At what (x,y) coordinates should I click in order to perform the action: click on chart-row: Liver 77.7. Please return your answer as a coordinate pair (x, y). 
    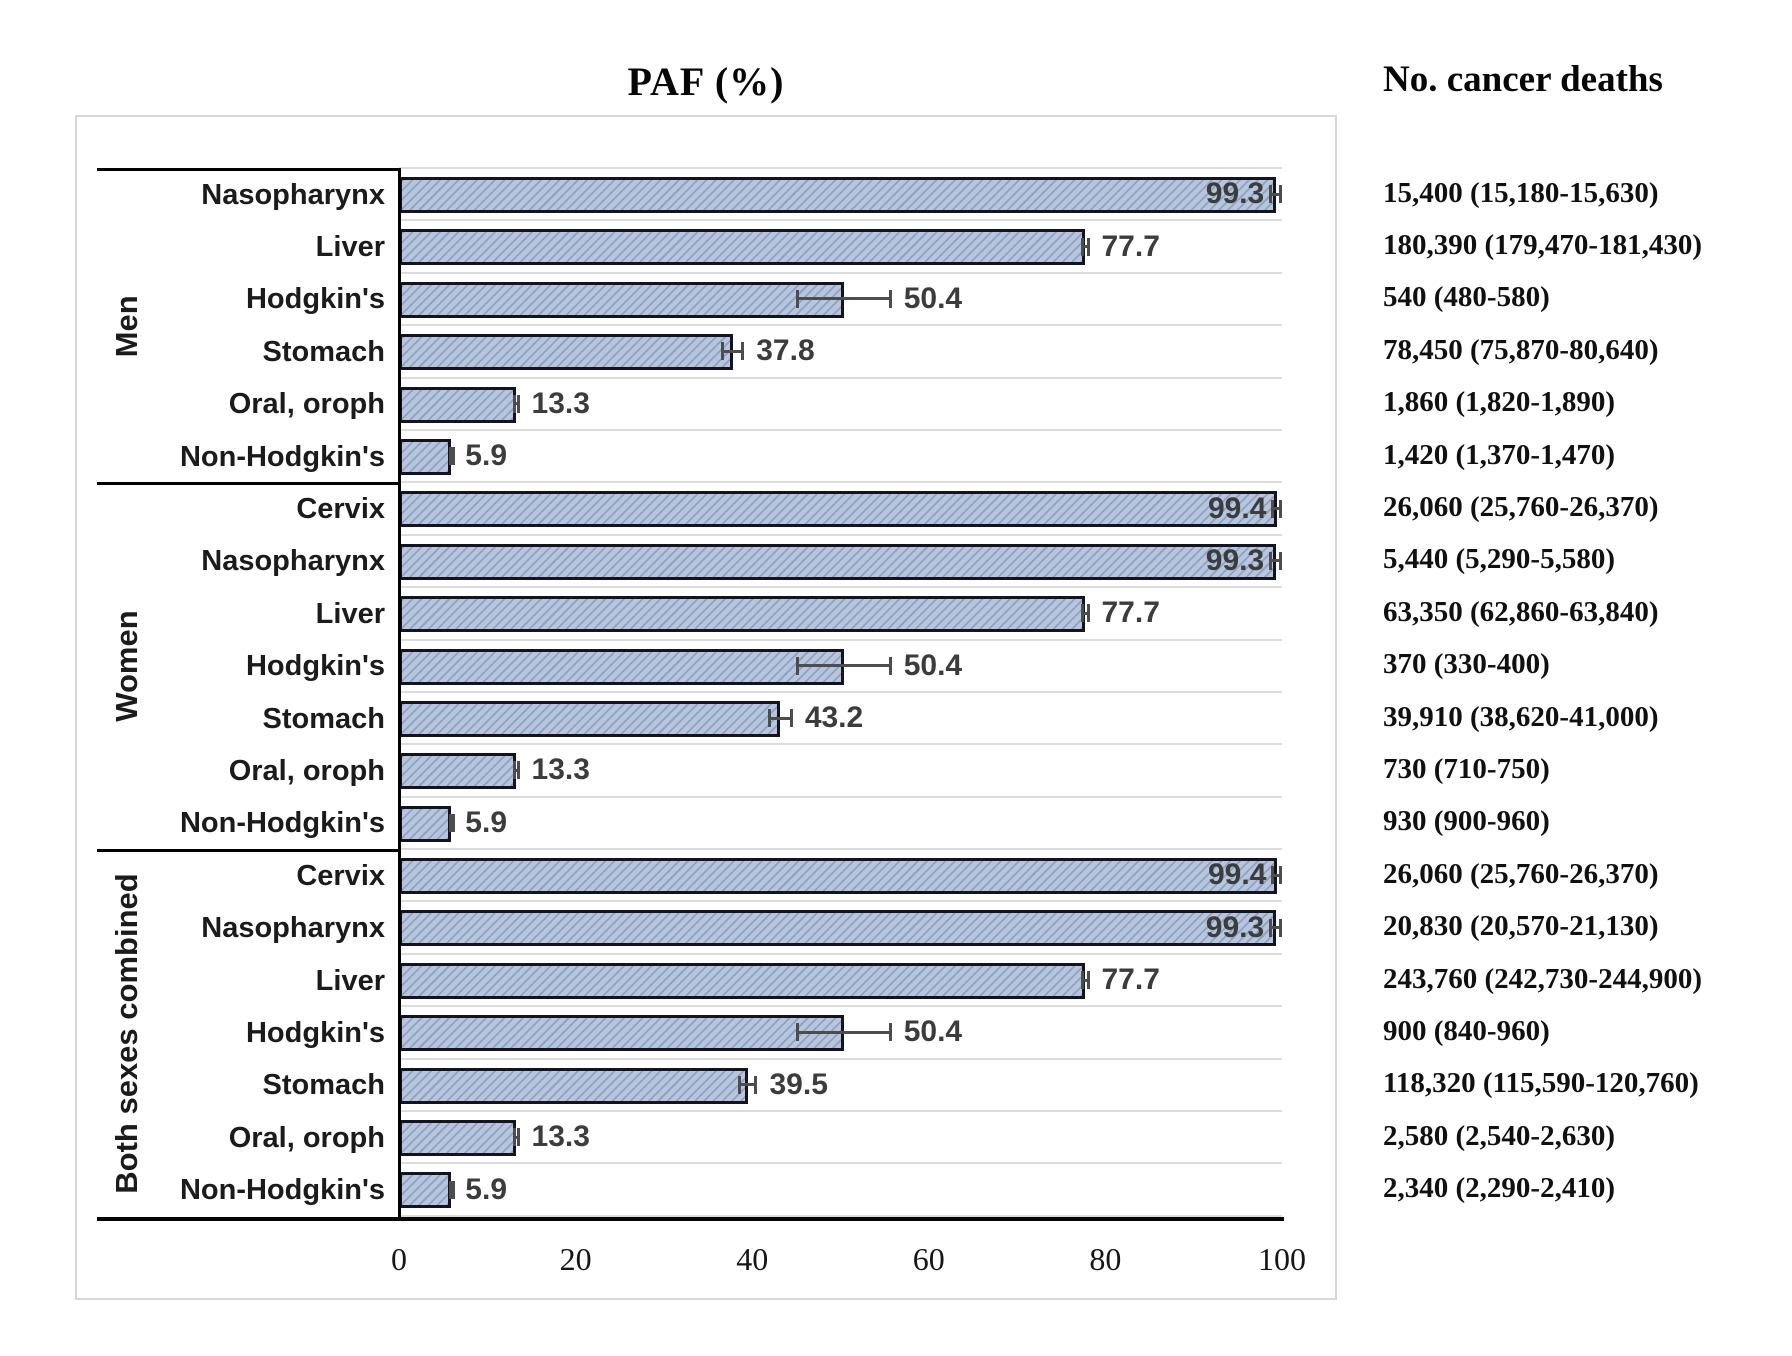
    Looking at the image, I should click on (689, 614).